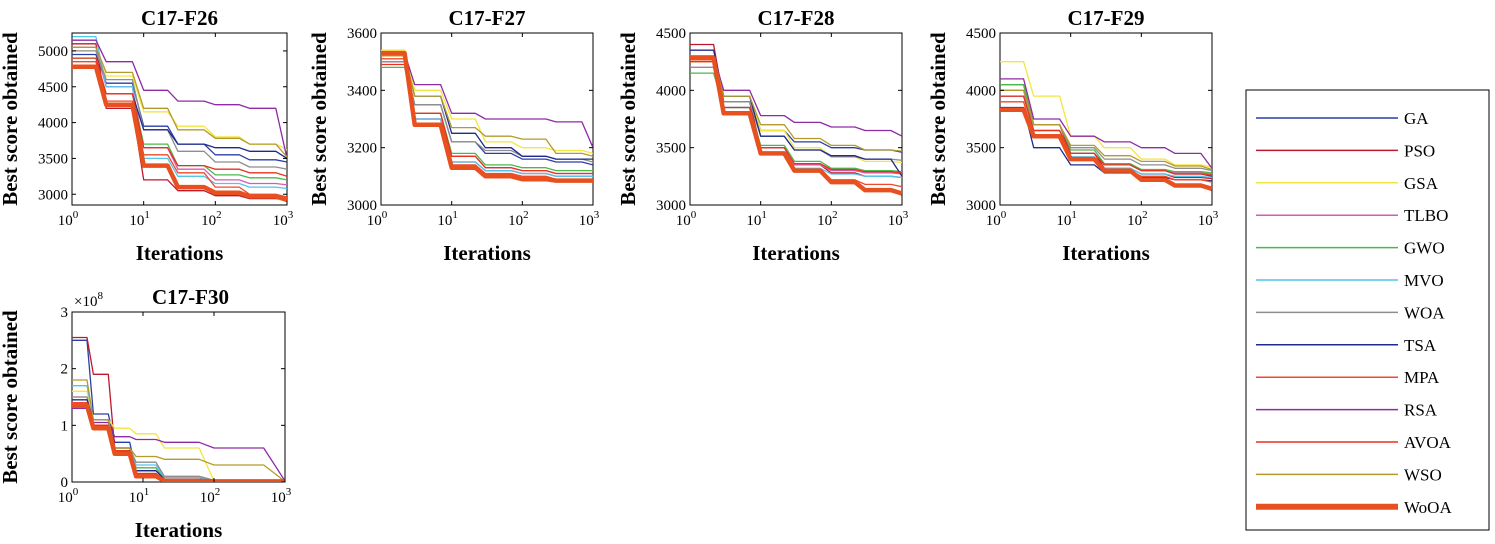  What do you see at coordinates (100, 296) in the screenshot?
I see `y-multiplier-exponent: 8` at bounding box center [100, 296].